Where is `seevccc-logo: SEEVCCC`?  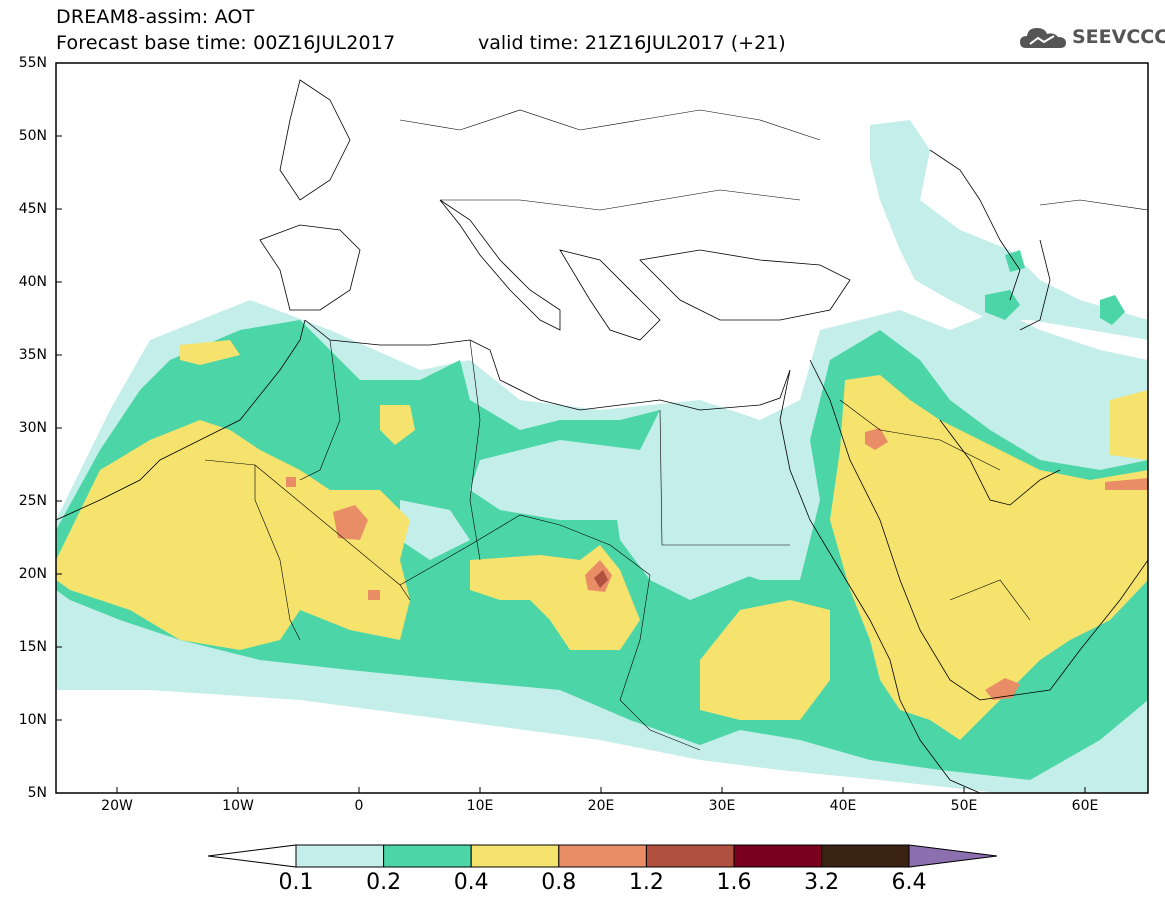 seevccc-logo: SEEVCCC is located at coordinates (1091, 39).